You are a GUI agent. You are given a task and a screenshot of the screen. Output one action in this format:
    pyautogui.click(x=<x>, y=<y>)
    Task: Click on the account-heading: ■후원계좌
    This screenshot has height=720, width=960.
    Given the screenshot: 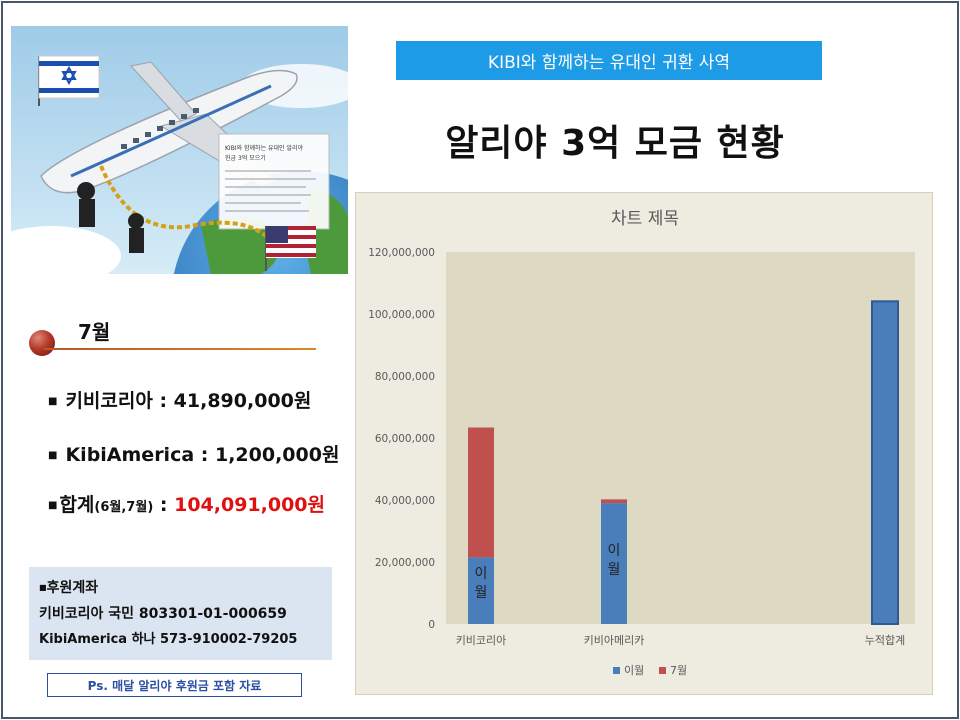 What is the action you would take?
    pyautogui.click(x=185, y=588)
    